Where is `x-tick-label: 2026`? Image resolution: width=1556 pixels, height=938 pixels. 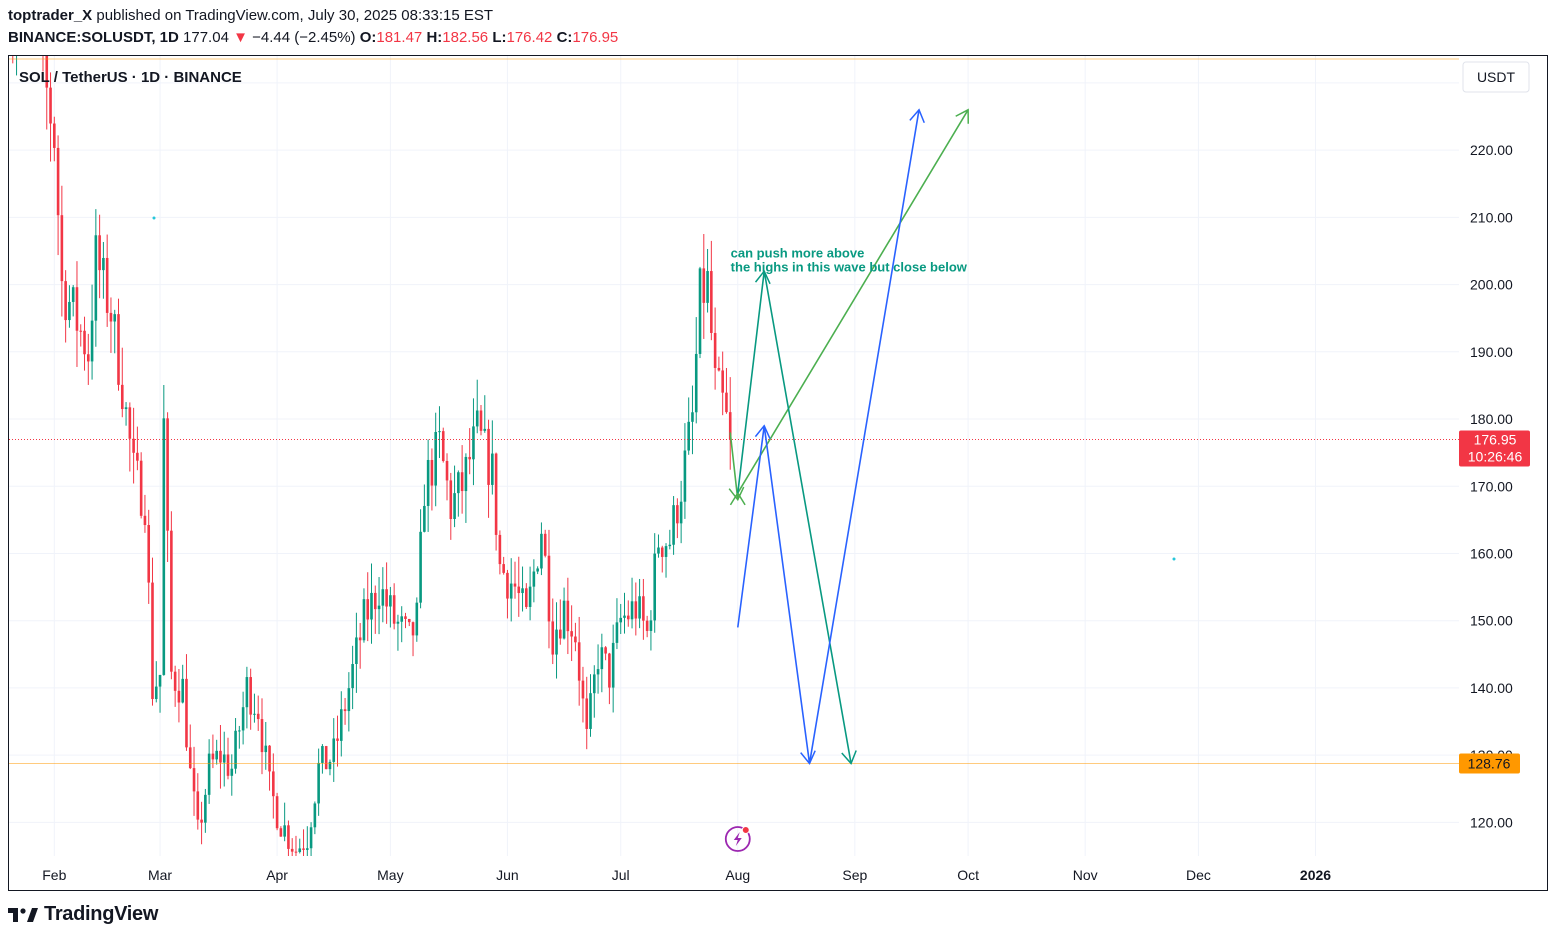
x-tick-label: 2026 is located at coordinates (1315, 875).